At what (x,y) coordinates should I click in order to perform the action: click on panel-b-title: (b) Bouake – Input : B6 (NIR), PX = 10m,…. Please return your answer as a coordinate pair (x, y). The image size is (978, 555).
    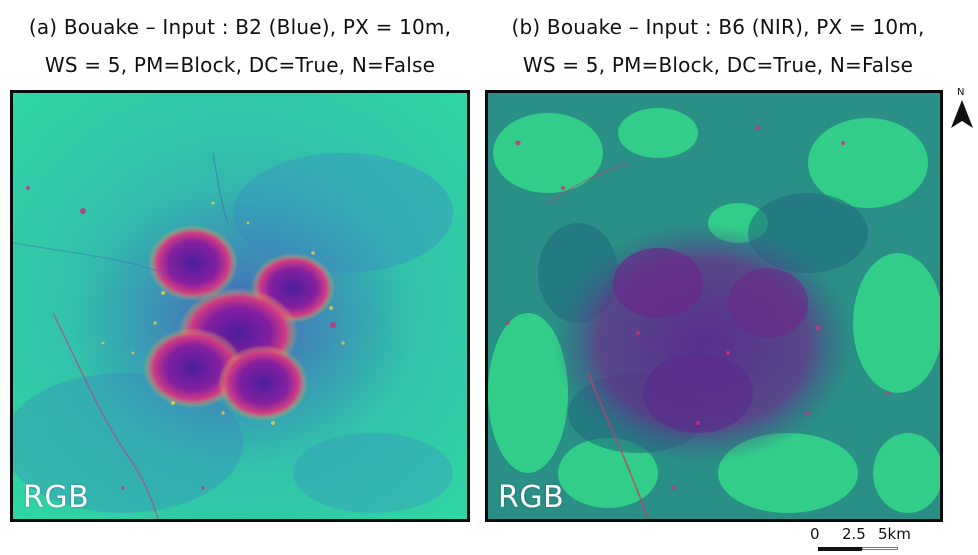
    Looking at the image, I should click on (718, 46).